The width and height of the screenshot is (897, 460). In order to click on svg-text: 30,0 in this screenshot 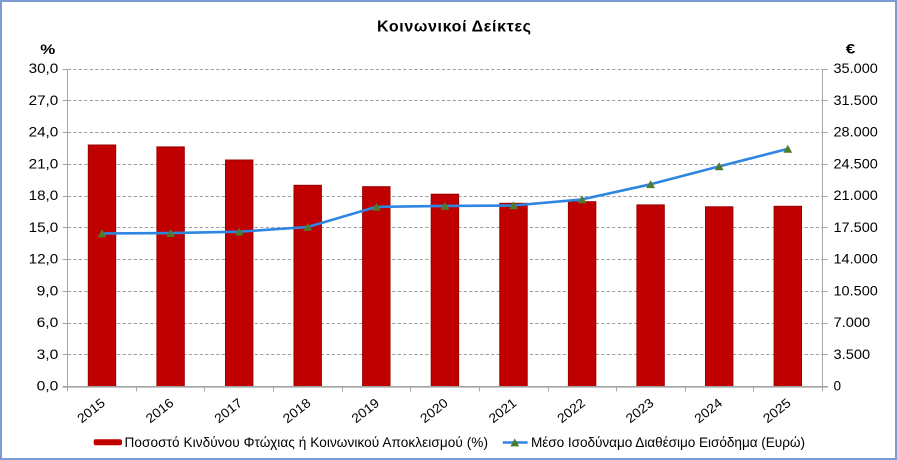, I will do `click(44, 68)`.